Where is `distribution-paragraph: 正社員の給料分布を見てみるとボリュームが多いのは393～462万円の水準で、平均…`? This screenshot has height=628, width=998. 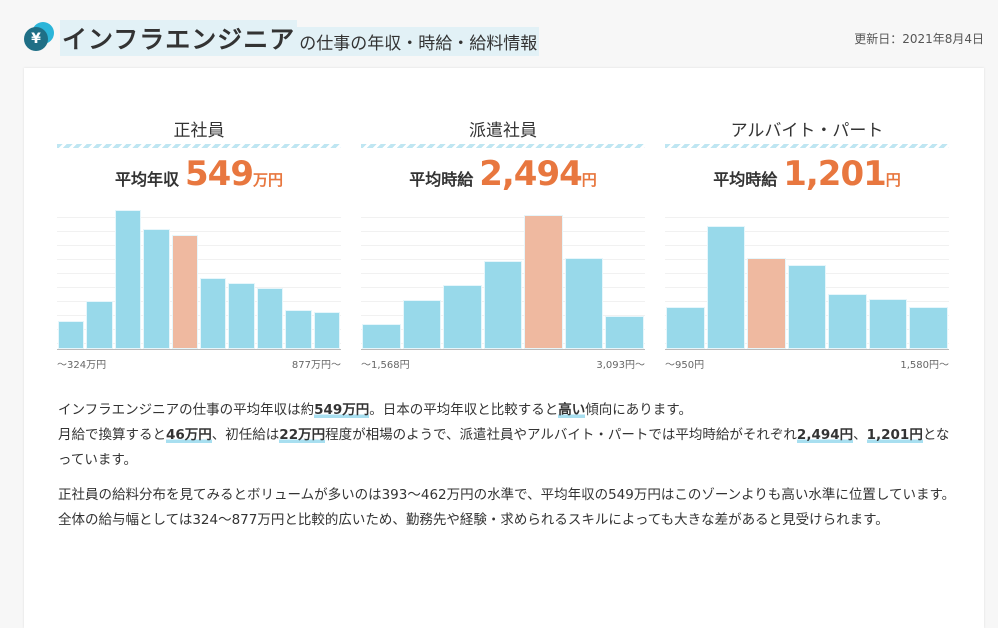
distribution-paragraph: 正社員の給料分布を見てみるとボリュームが多いのは393～462万円の水準で、平均… is located at coordinates (507, 507).